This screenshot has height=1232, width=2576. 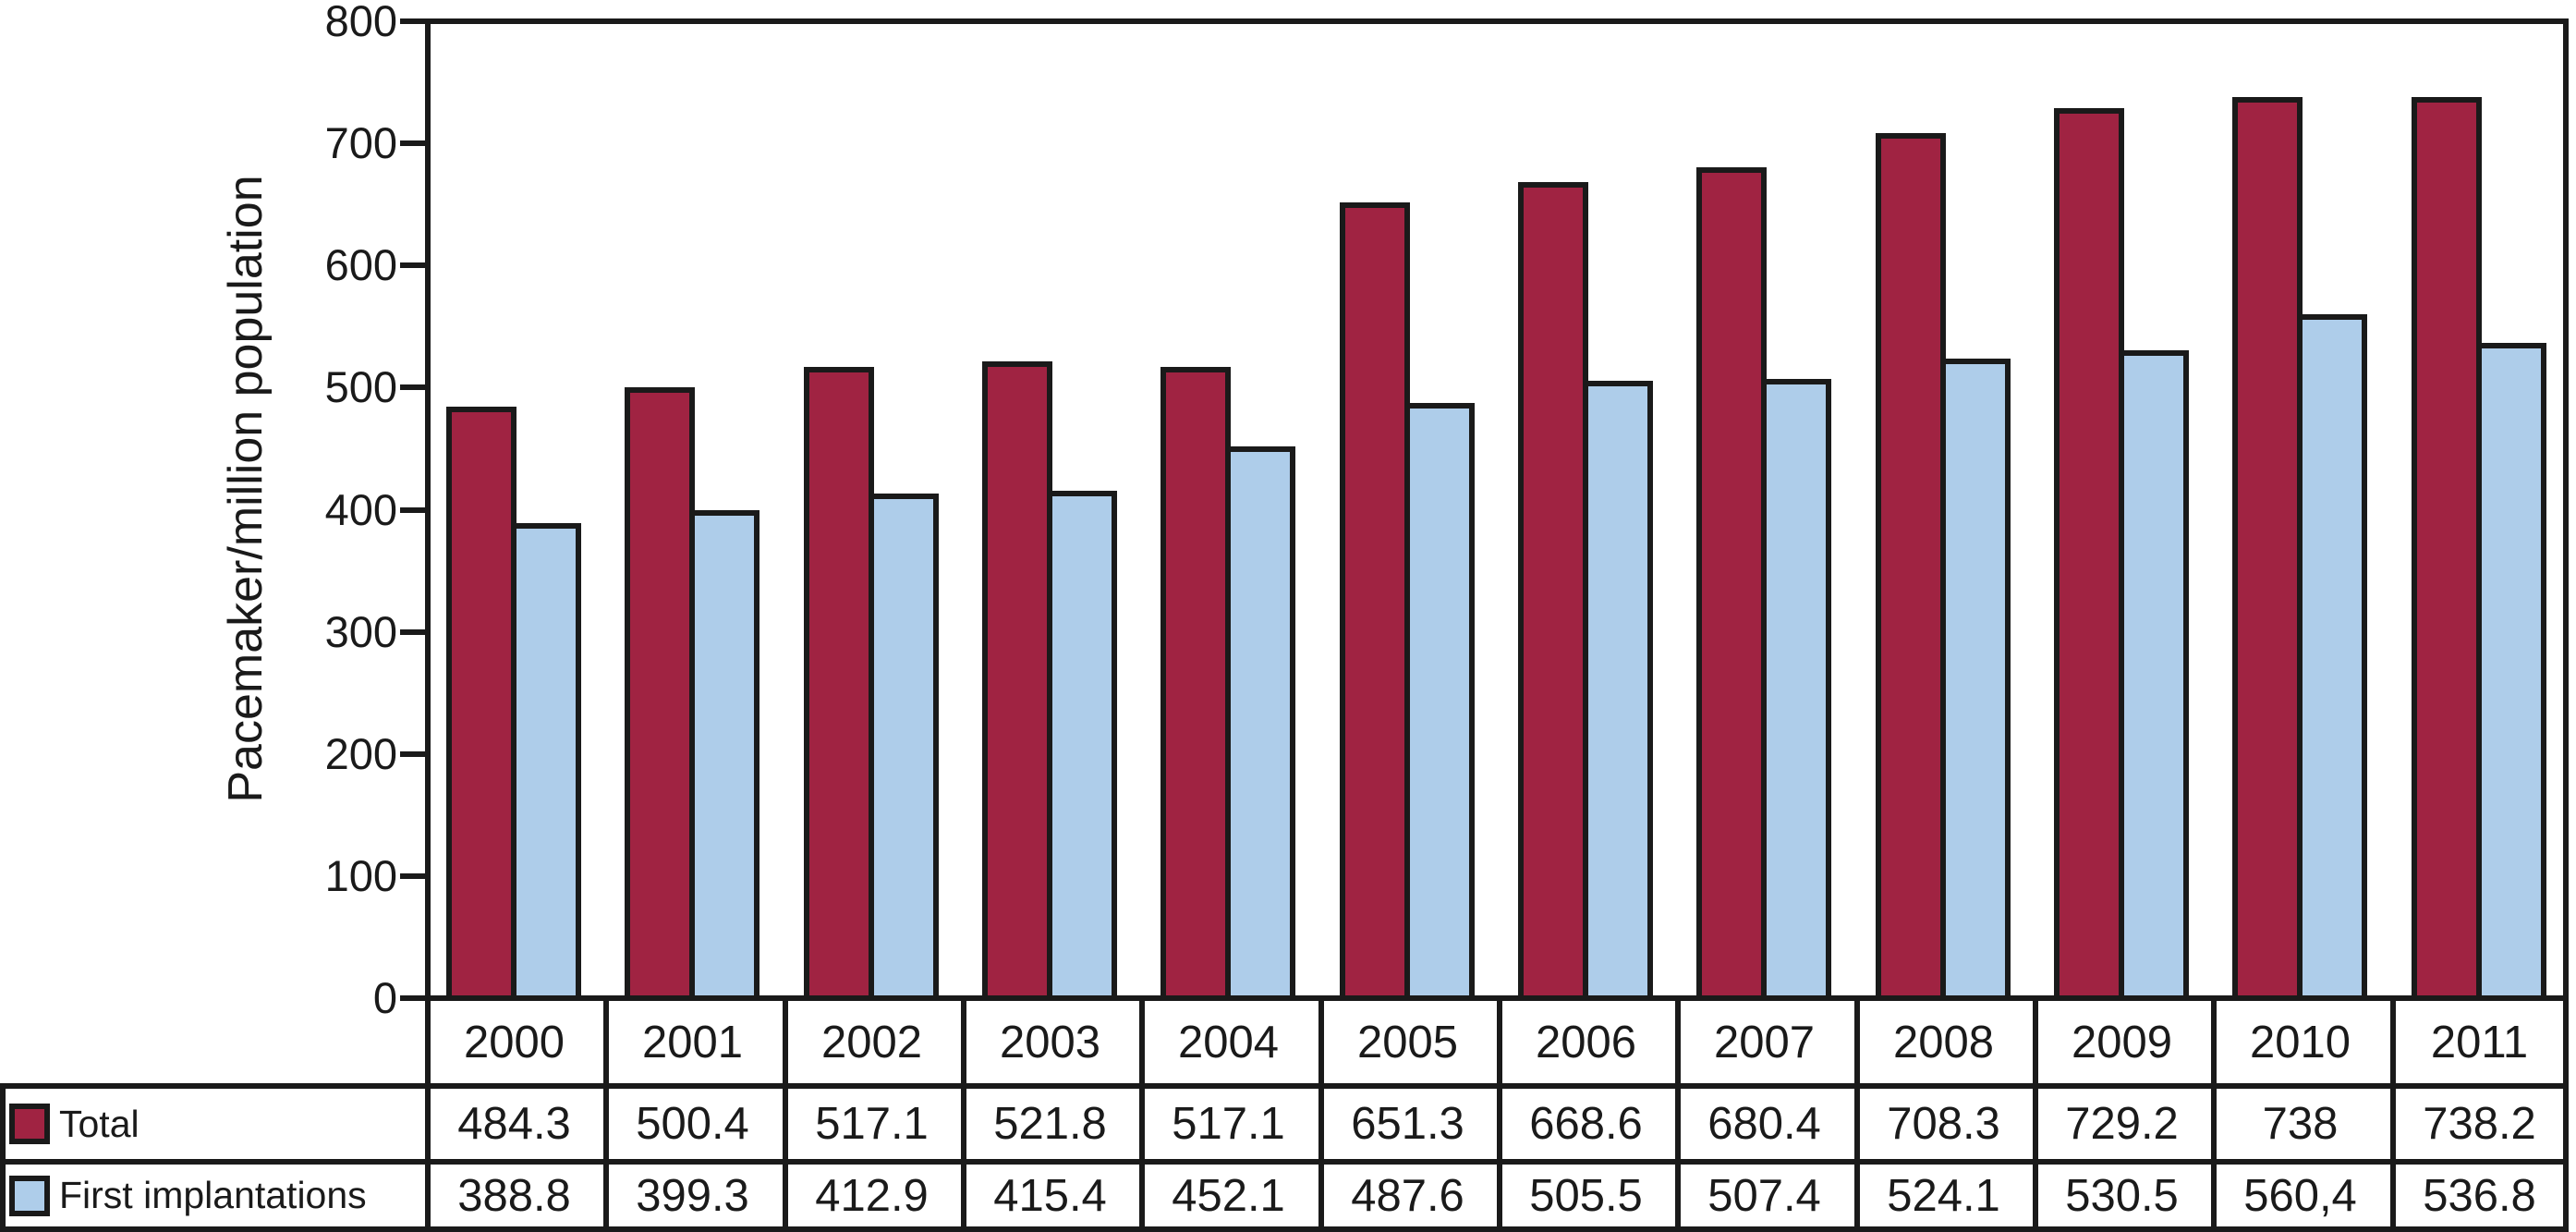 What do you see at coordinates (1764, 1124) in the screenshot?
I see `value-cell-total-2007: 680.4` at bounding box center [1764, 1124].